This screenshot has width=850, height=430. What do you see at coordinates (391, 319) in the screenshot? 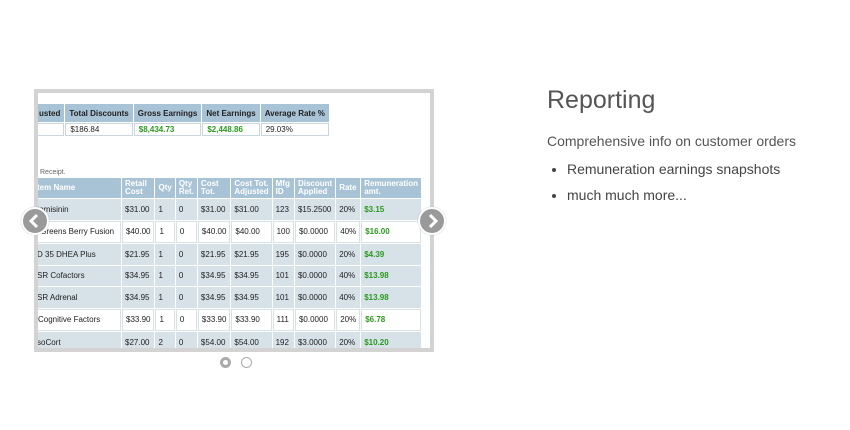
I see `table-cell: $6.78` at bounding box center [391, 319].